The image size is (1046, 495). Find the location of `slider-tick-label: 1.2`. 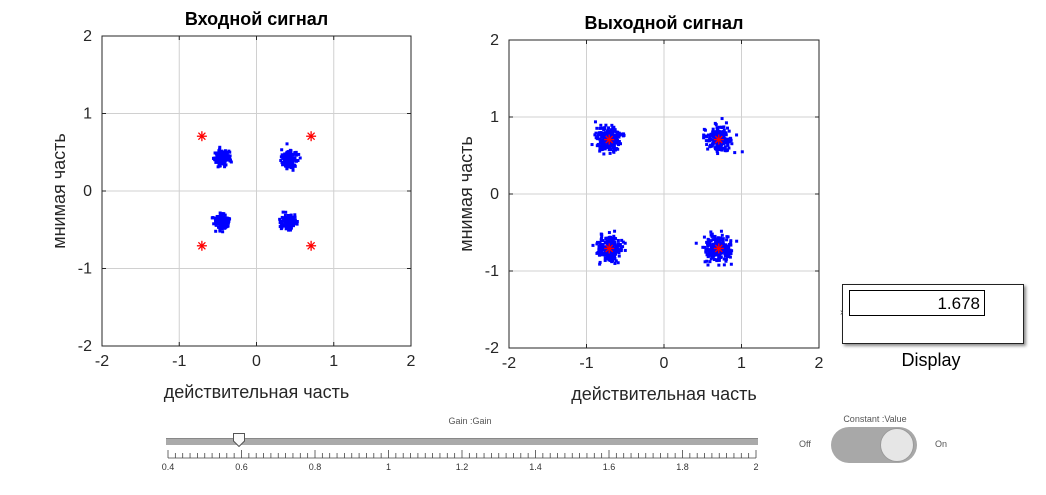

slider-tick-label: 1.2 is located at coordinates (462, 467).